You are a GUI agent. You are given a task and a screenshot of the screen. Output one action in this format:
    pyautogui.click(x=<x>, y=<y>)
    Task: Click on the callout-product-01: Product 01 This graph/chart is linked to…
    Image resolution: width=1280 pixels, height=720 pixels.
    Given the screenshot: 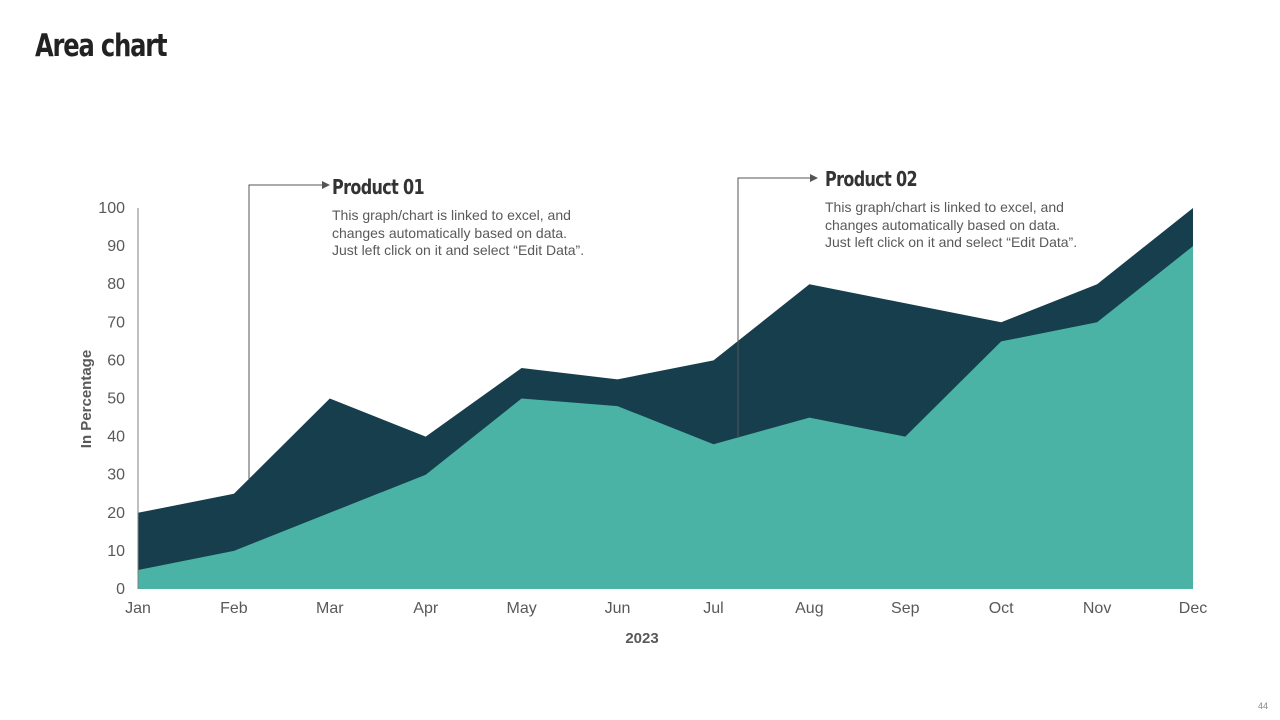 What is the action you would take?
    pyautogui.click(x=458, y=217)
    